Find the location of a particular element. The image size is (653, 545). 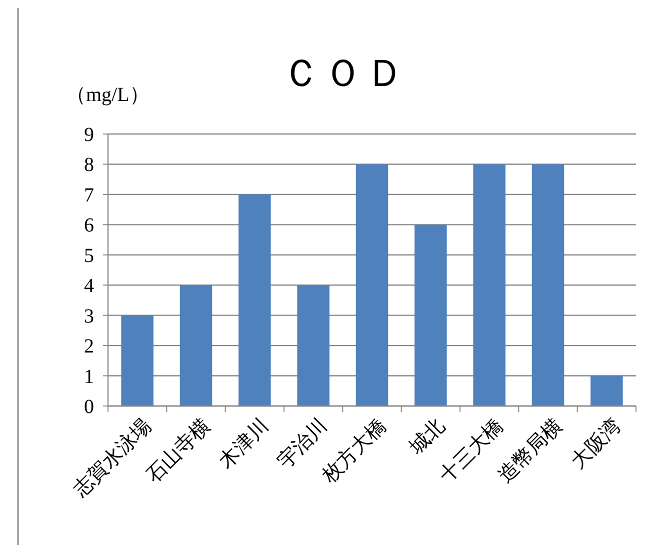

y-tick-label: 3 is located at coordinates (89, 316).